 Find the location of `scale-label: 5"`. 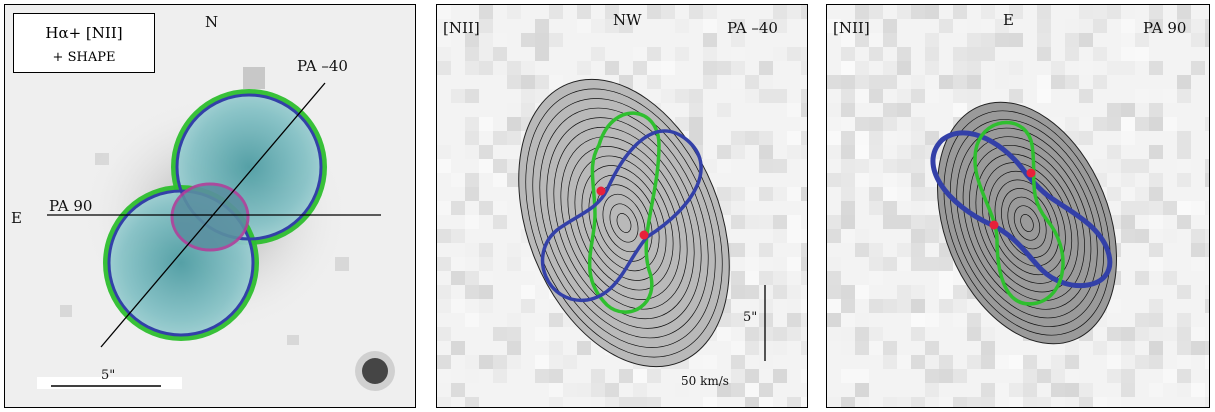

scale-label: 5" is located at coordinates (108, 375).